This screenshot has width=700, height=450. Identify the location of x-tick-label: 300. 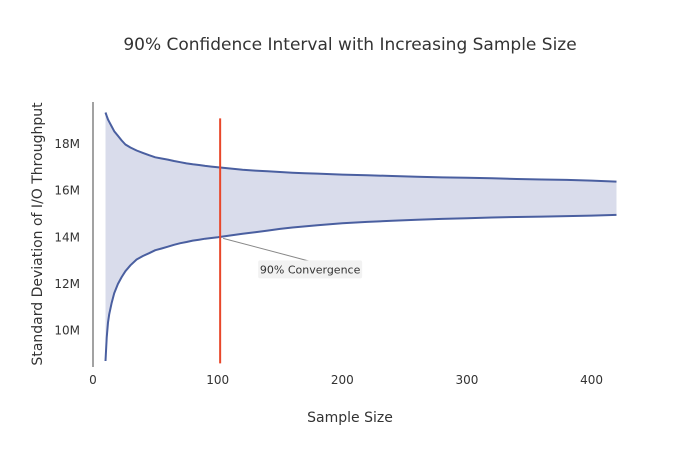
(467, 380).